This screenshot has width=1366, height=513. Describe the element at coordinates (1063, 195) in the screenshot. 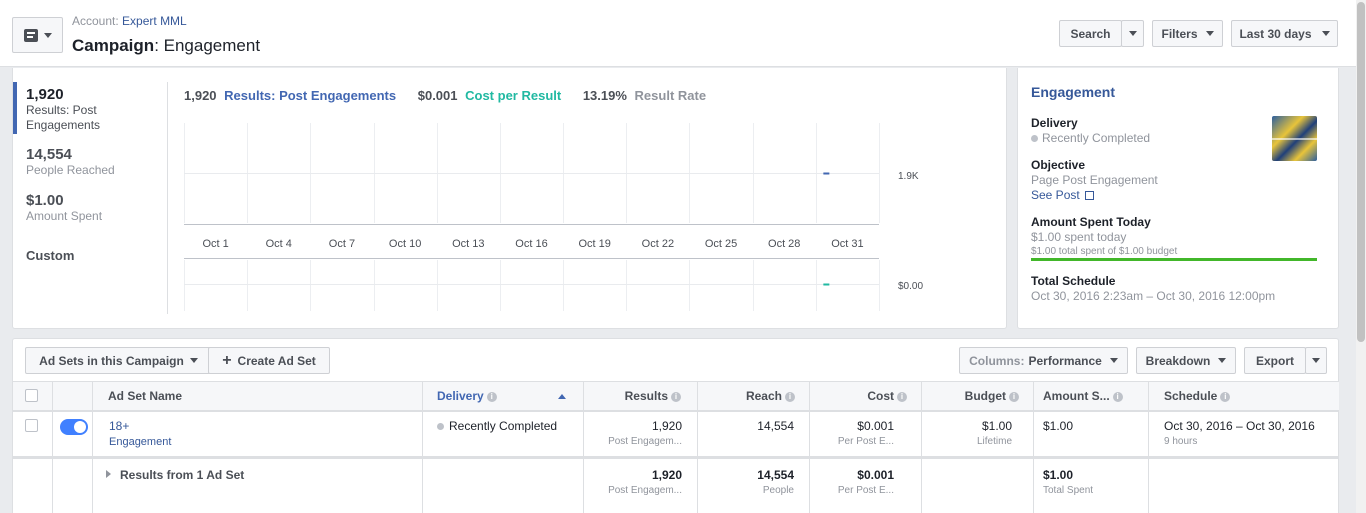

I see `see-post-link: See Post` at that location.